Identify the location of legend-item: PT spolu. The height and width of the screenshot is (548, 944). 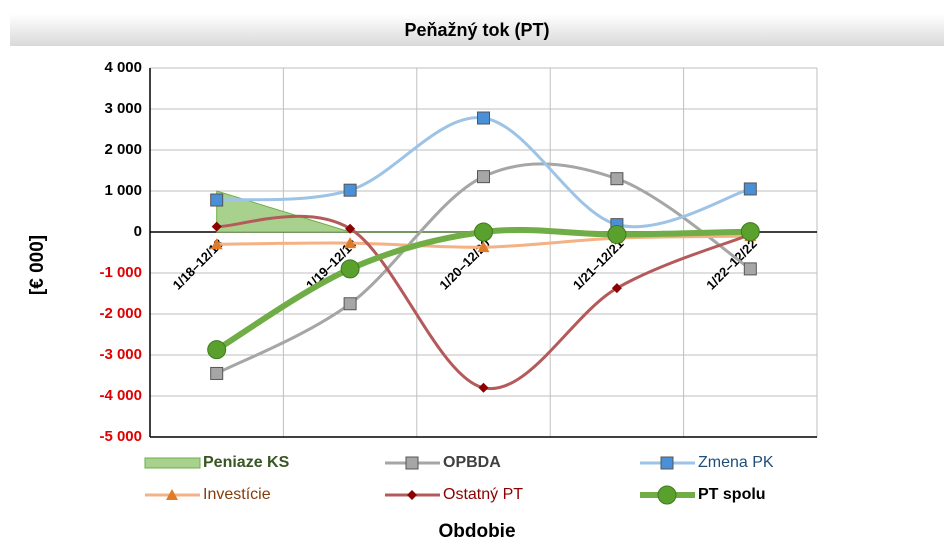
(703, 495).